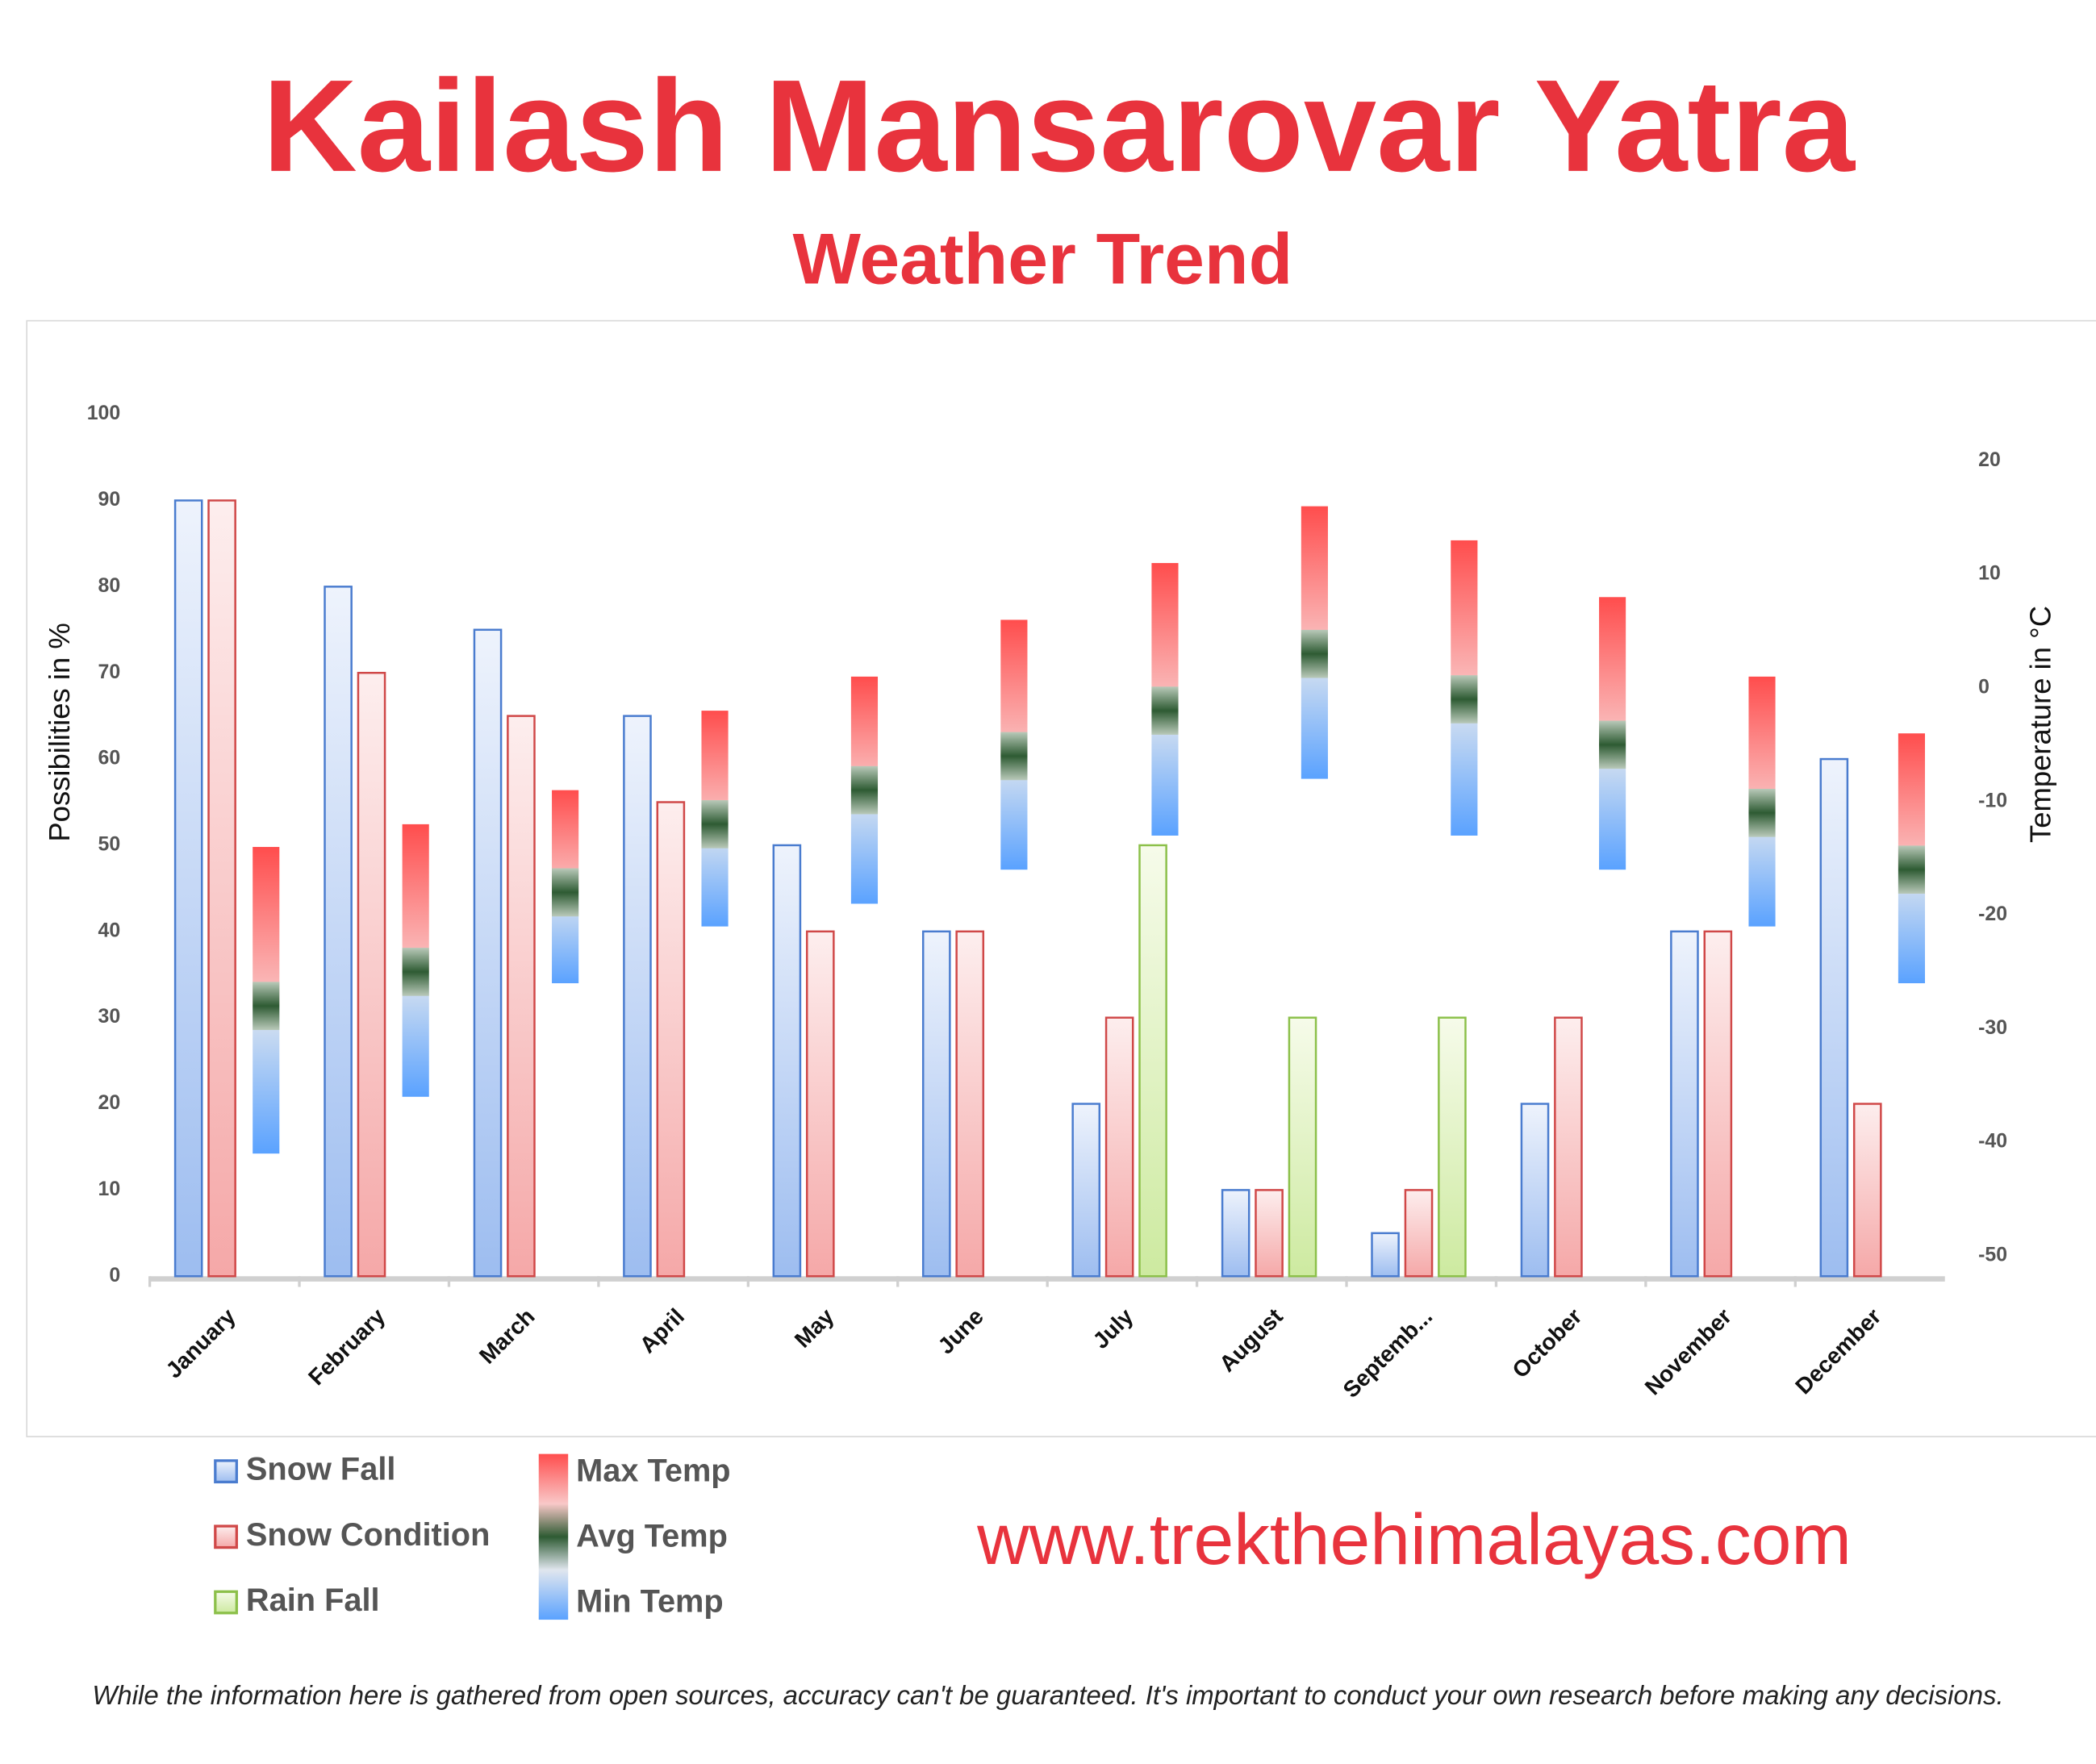 This screenshot has width=2096, height=1764. What do you see at coordinates (267, 1080) in the screenshot?
I see `min-temp-bar` at bounding box center [267, 1080].